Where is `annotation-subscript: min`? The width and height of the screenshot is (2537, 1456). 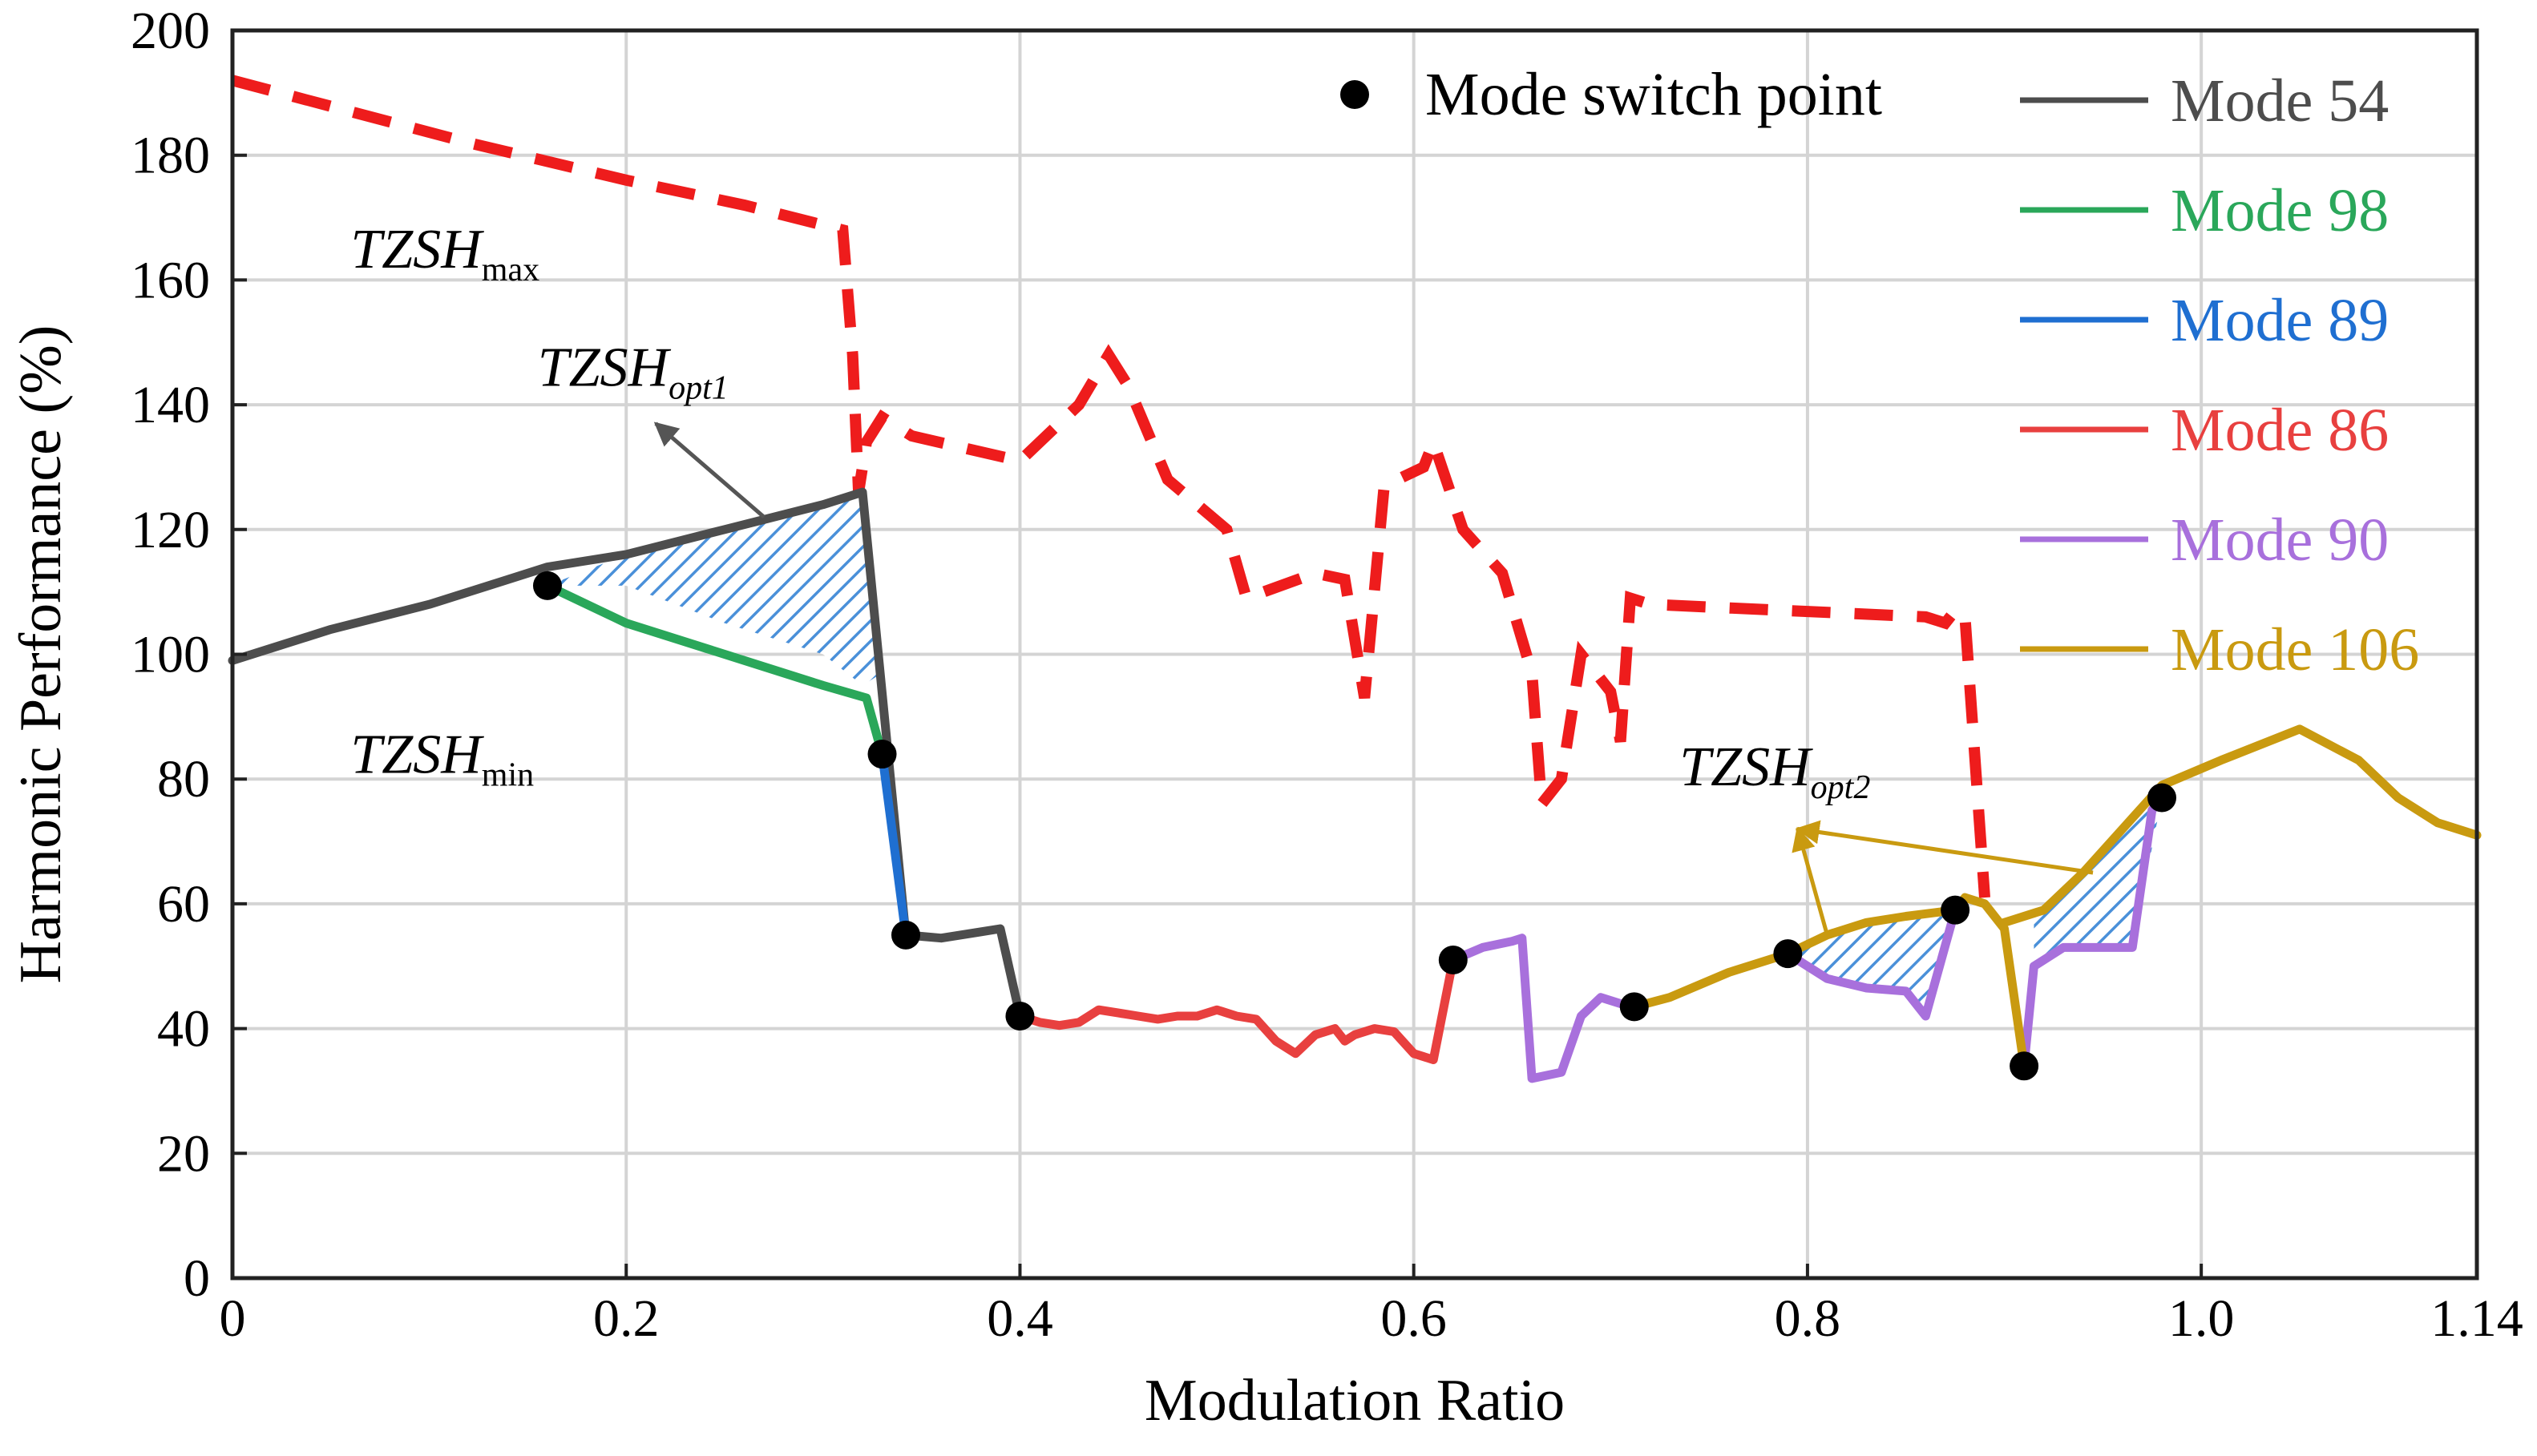
annotation-subscript: min is located at coordinates (508, 775).